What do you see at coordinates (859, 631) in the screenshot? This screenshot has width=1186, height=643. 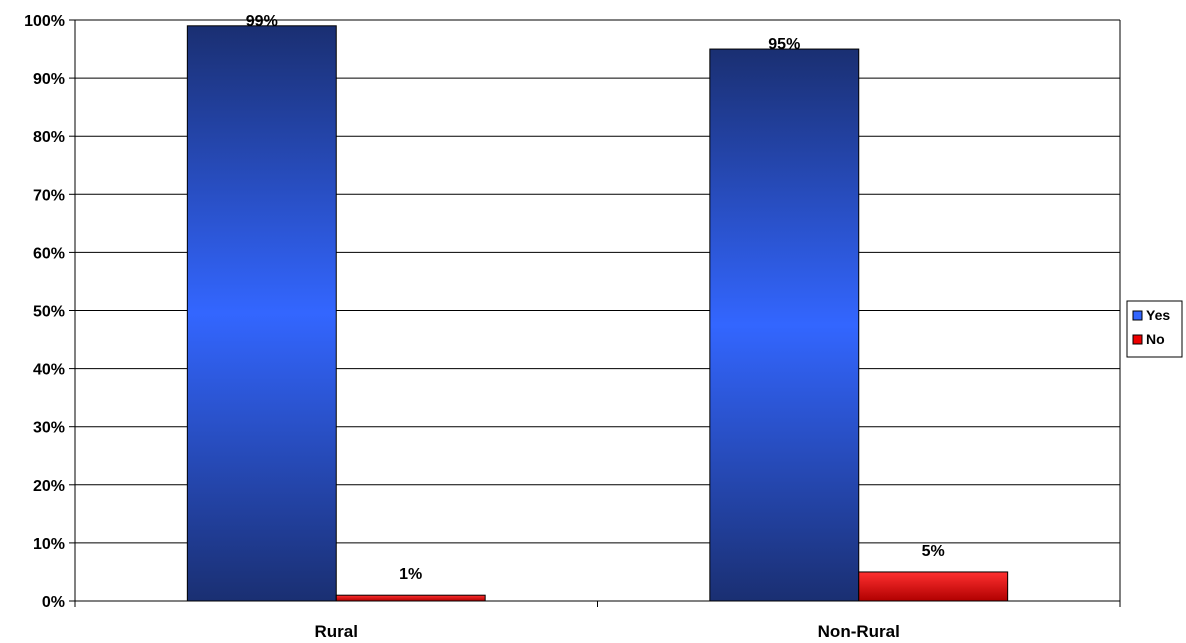 I see `category-label: Non-Rural` at bounding box center [859, 631].